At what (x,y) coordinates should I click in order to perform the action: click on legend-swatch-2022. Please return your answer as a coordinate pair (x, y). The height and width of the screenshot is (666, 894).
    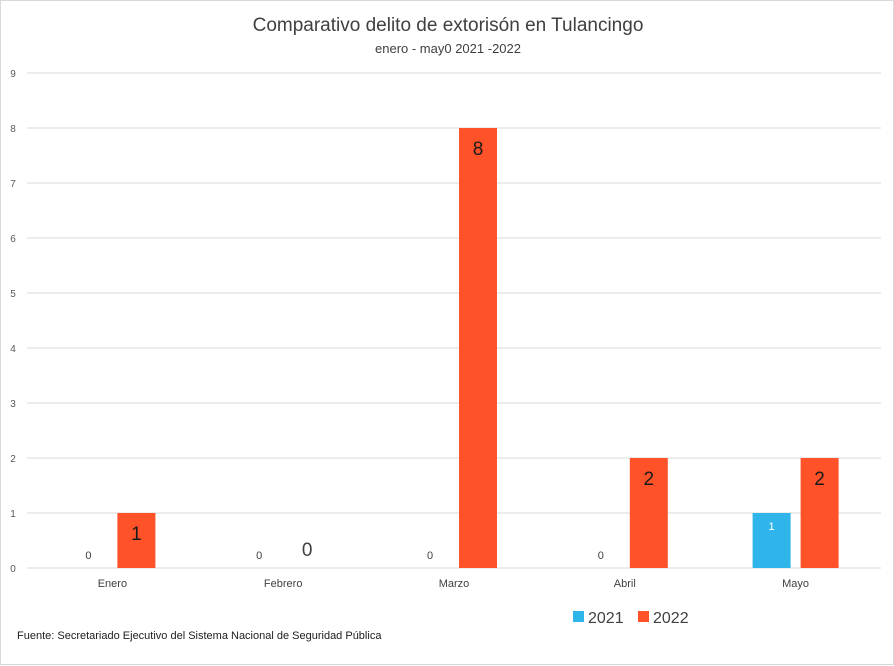
    Looking at the image, I should click on (643, 616).